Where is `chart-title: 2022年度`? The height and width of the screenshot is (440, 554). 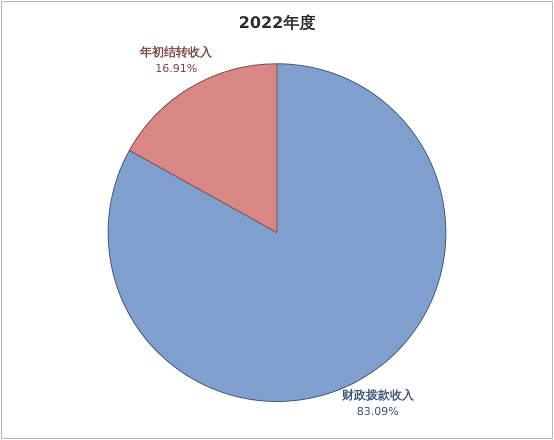 chart-title: 2022年度 is located at coordinates (277, 22).